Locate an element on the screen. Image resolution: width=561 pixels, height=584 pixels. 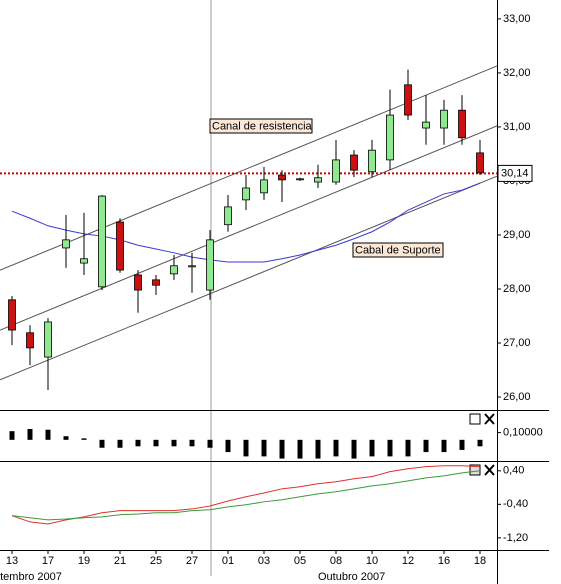
y-tick-label: 0,40 is located at coordinates (513, 471).